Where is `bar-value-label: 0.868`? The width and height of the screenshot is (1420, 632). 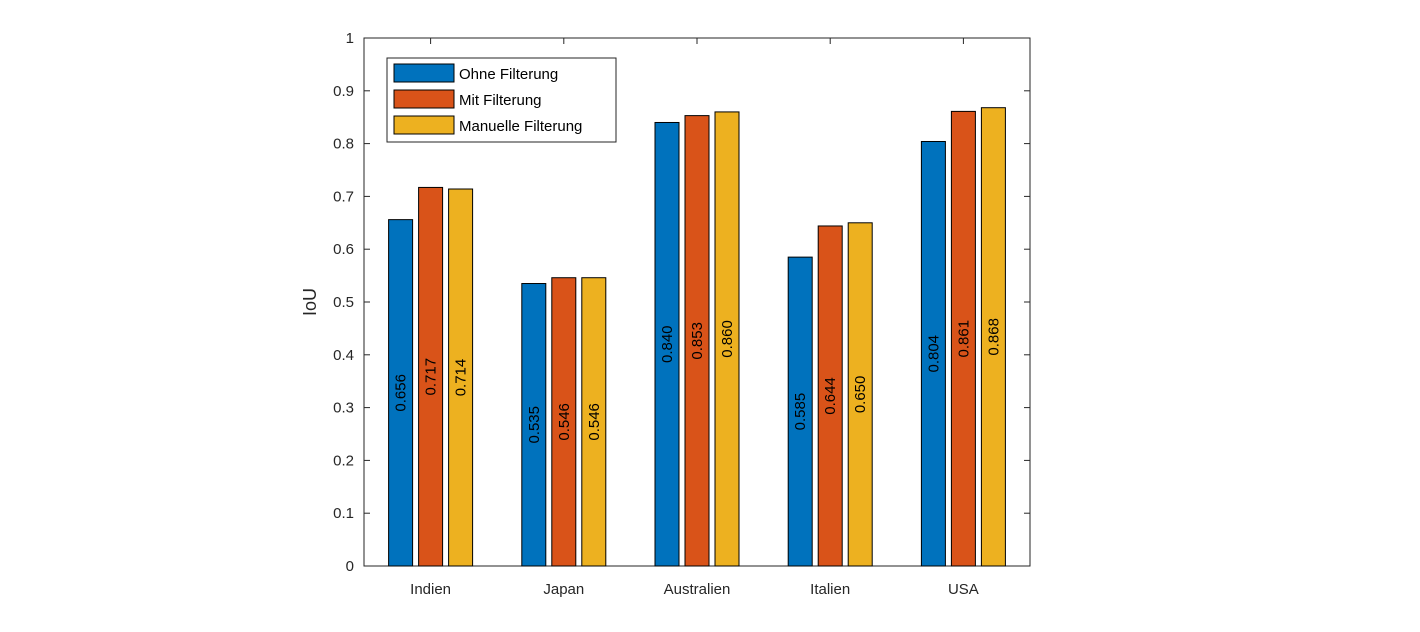 bar-value-label: 0.868 is located at coordinates (993, 337).